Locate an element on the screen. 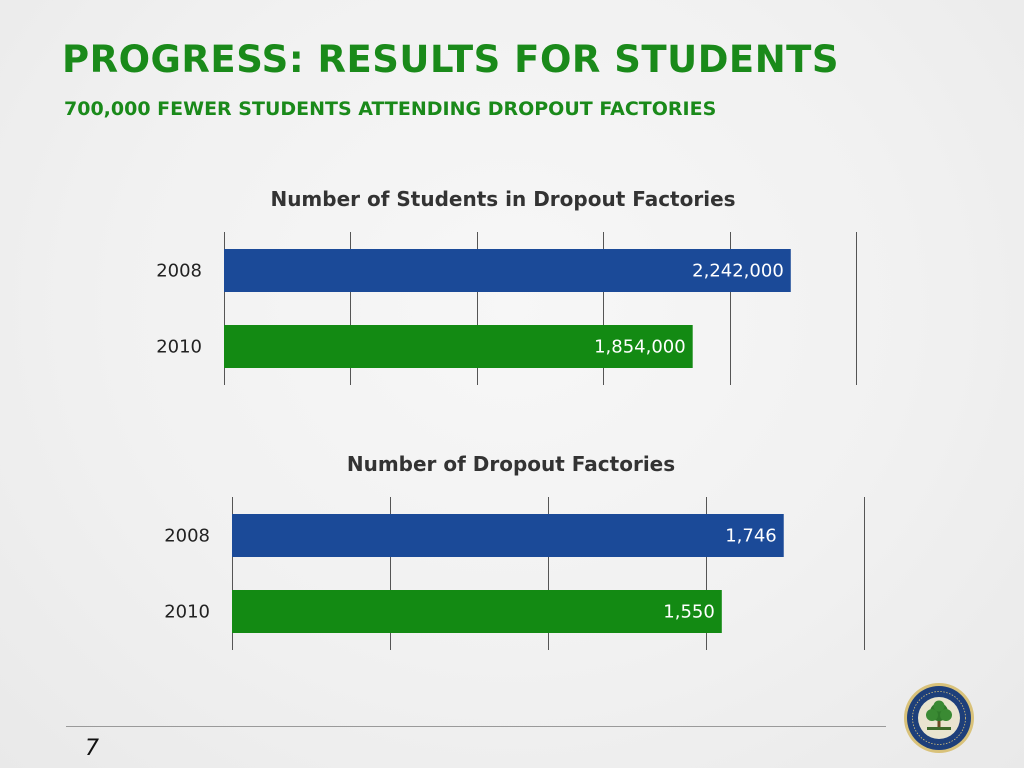 This screenshot has width=1024, height=768. chart-title: Number of Students in Dropout Factories is located at coordinates (502, 199).